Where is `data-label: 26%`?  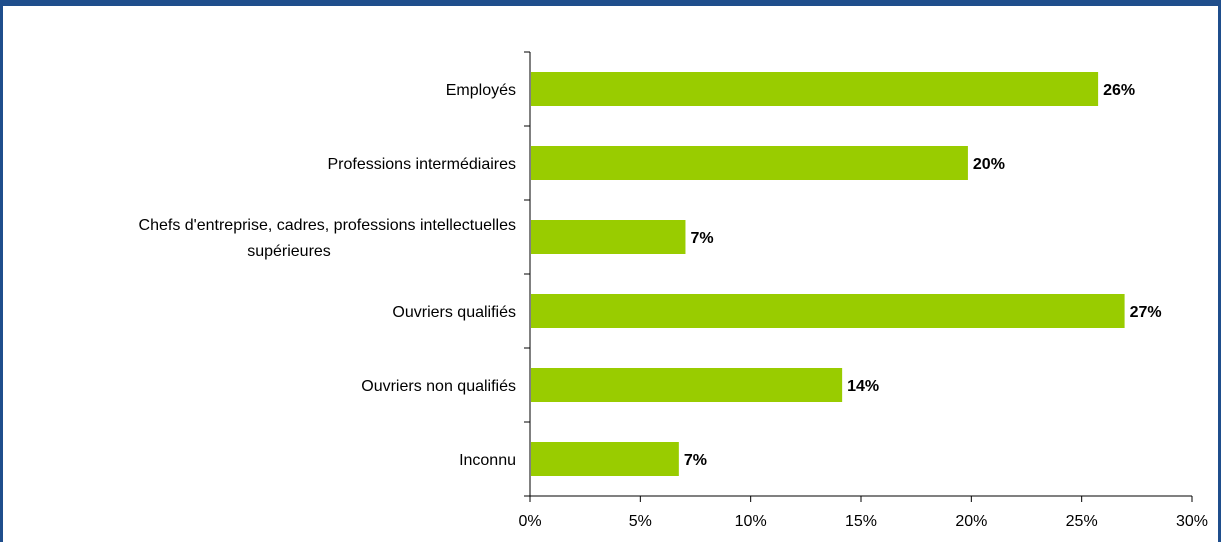
data-label: 26% is located at coordinates (1119, 90).